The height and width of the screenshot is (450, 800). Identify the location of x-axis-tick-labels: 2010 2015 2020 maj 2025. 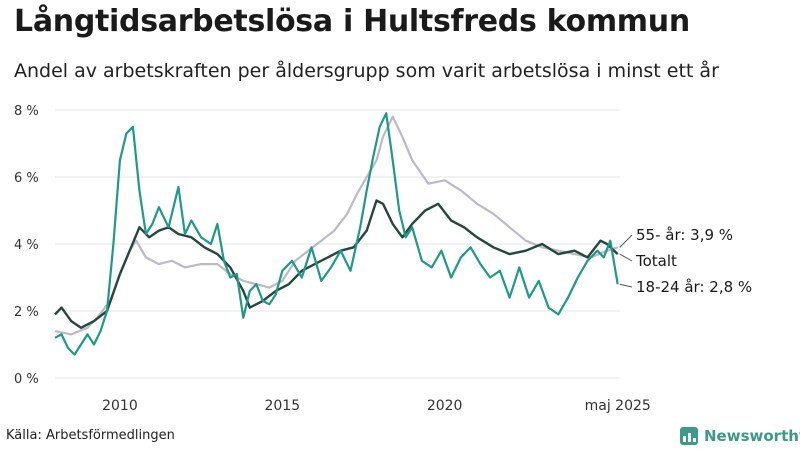
(376, 406).